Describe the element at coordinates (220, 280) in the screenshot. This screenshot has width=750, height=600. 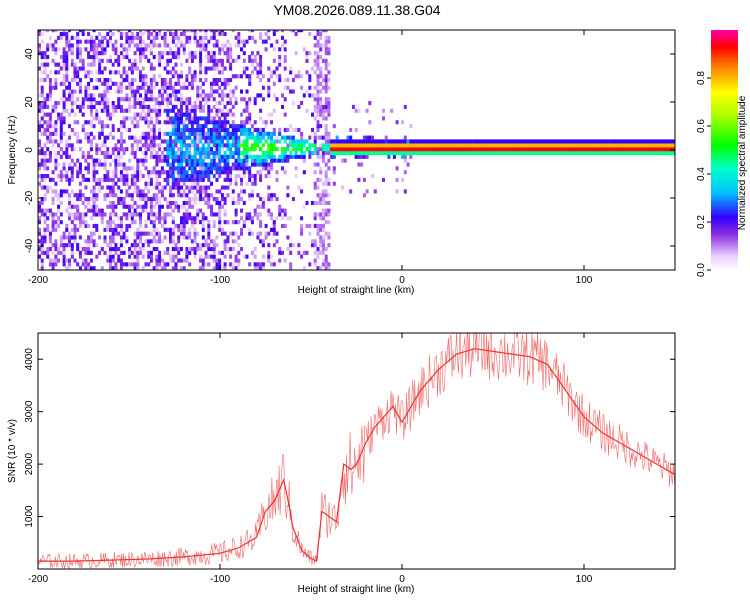
I see `x-tick-label: -100` at that location.